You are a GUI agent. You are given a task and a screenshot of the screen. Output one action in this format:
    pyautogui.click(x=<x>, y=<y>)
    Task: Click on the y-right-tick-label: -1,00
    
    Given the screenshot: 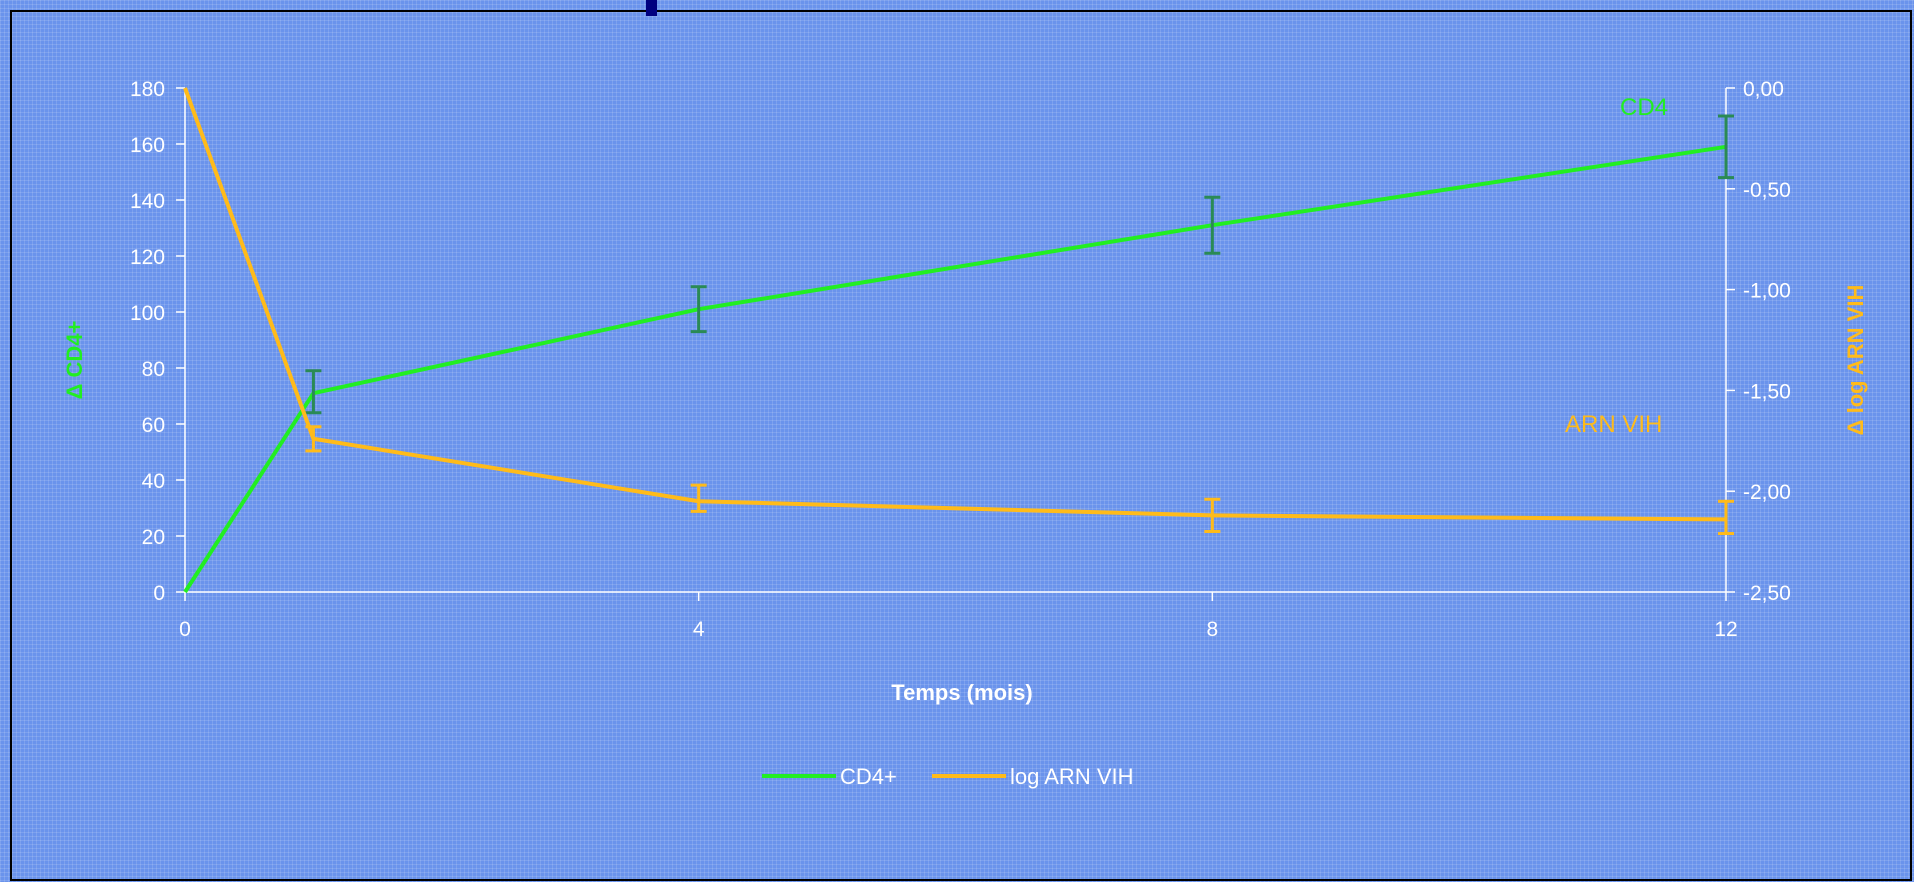 What is the action you would take?
    pyautogui.click(x=1767, y=291)
    